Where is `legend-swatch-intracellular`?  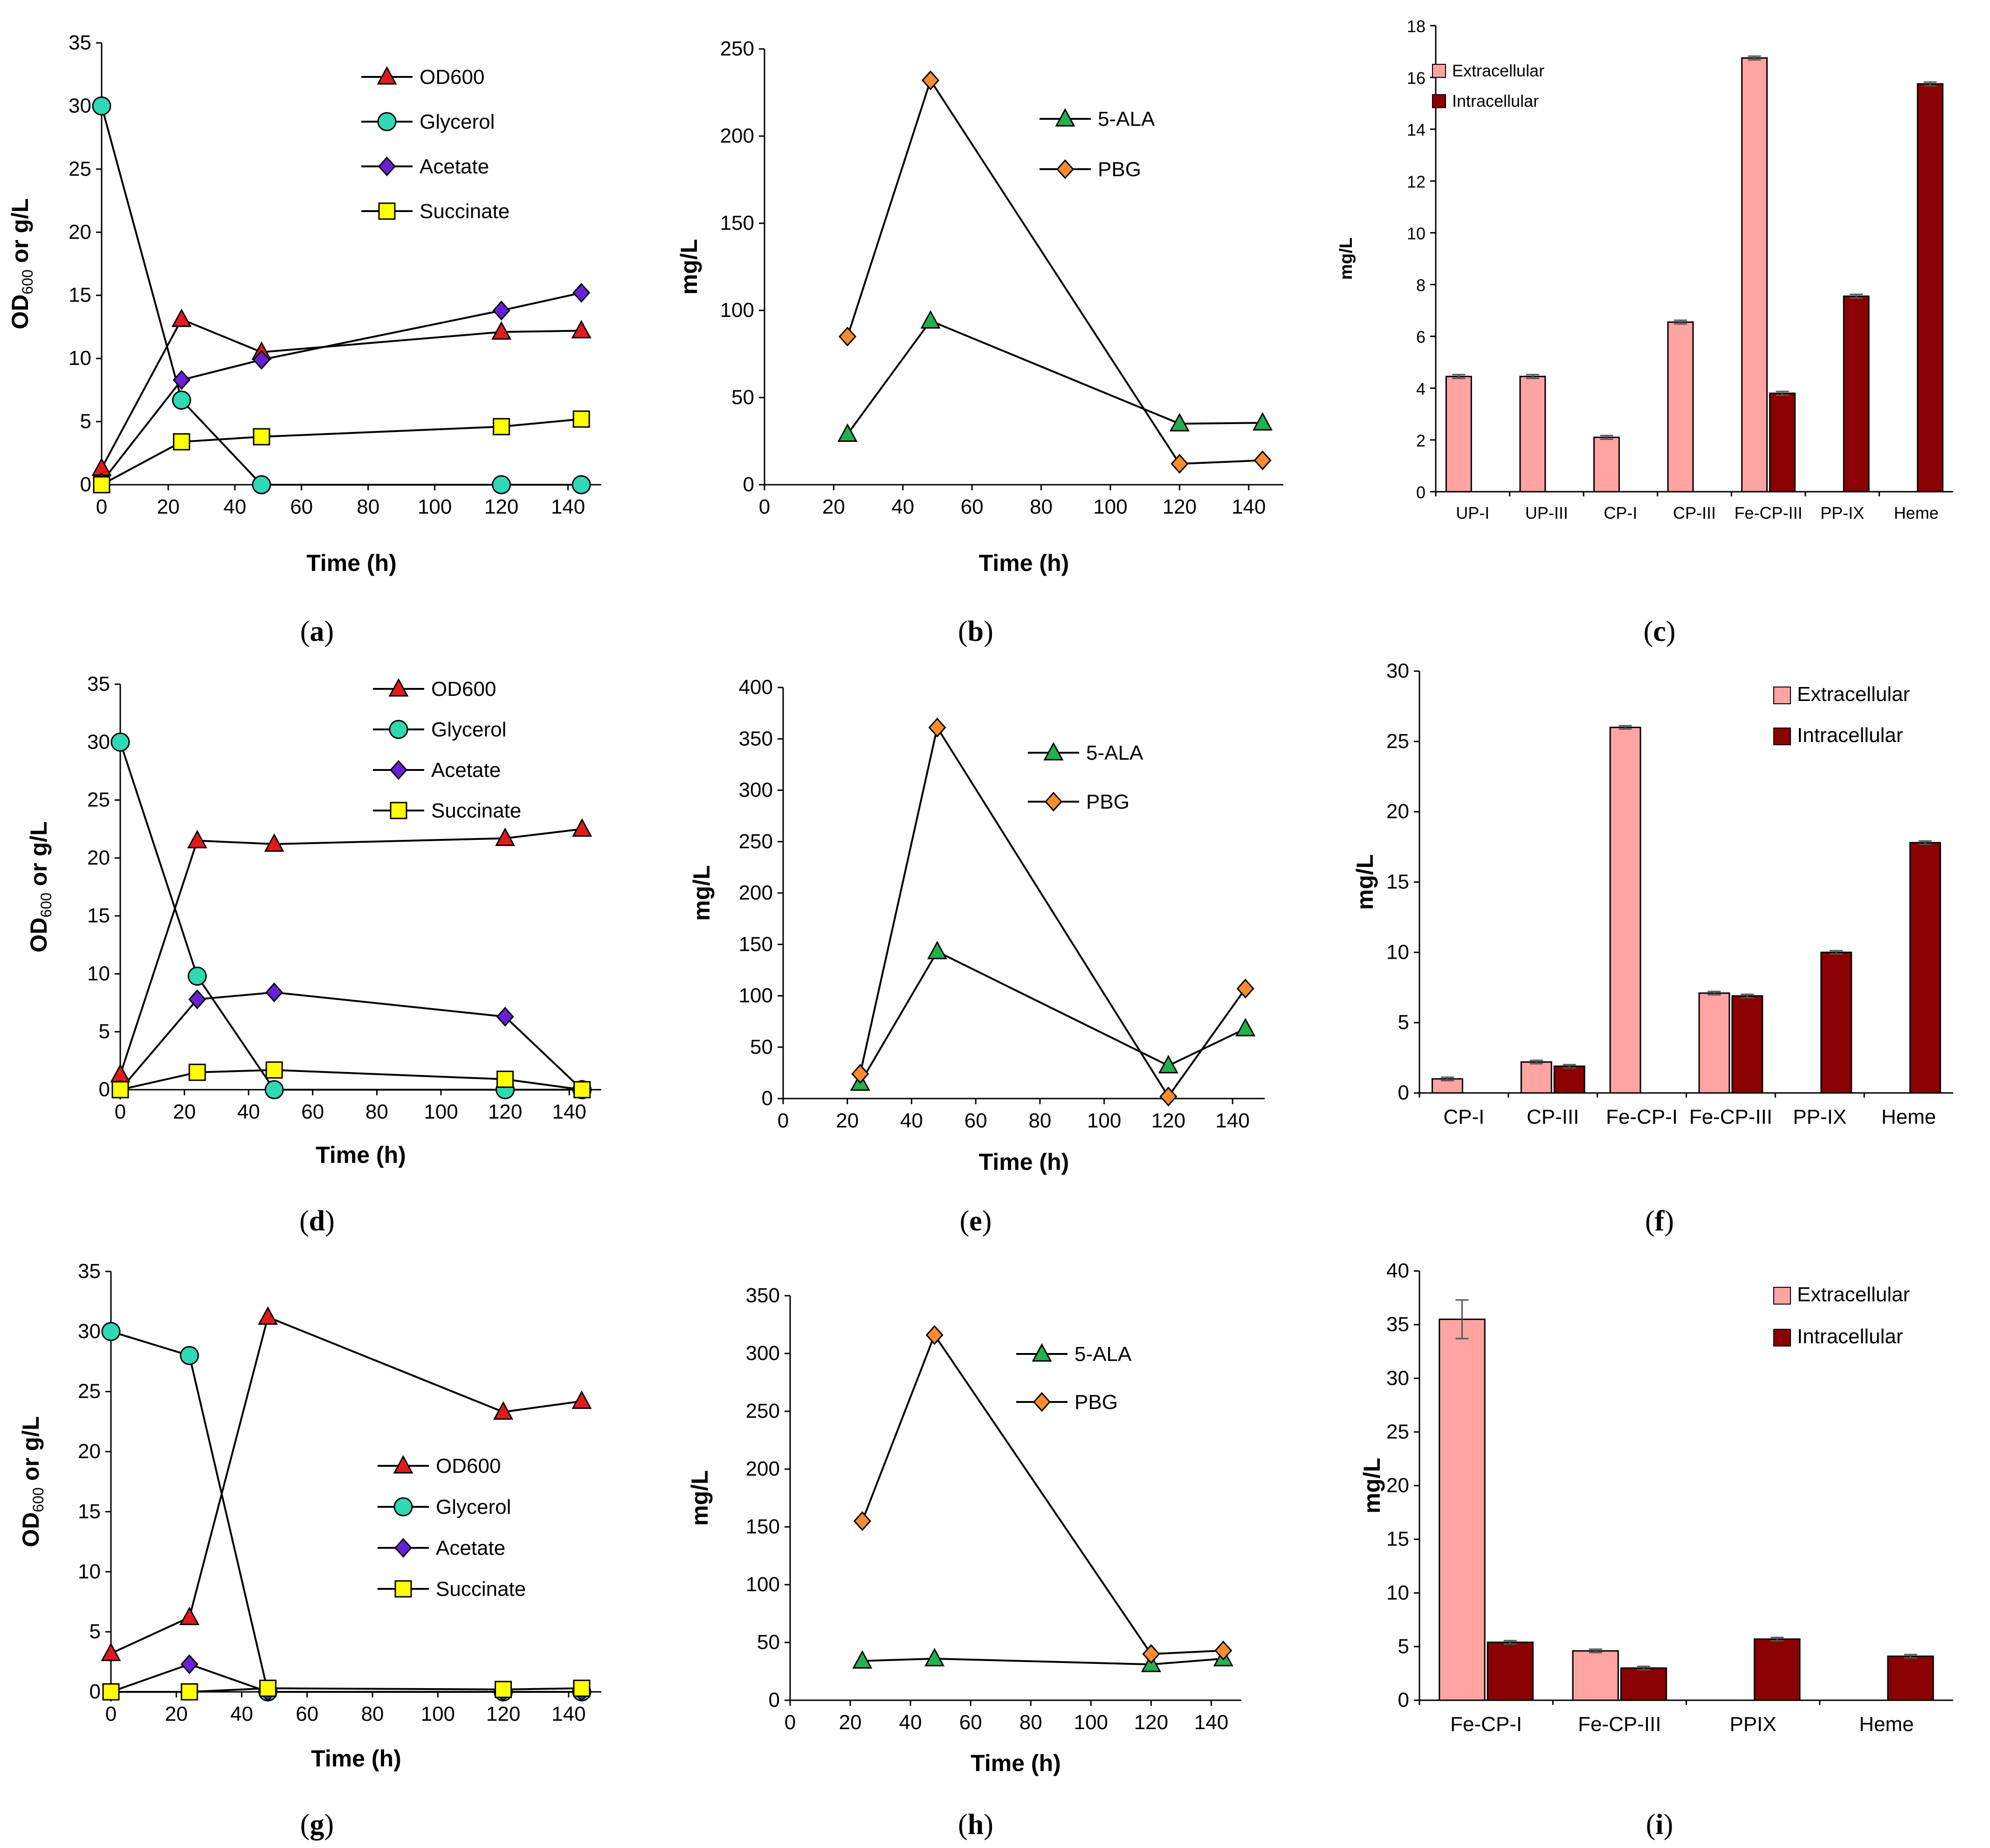 legend-swatch-intracellular is located at coordinates (1439, 101).